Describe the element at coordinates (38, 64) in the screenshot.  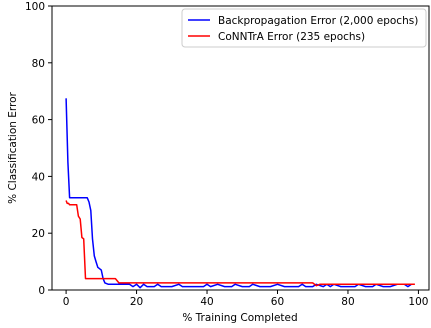
I see `y-tick-label: 80` at that location.